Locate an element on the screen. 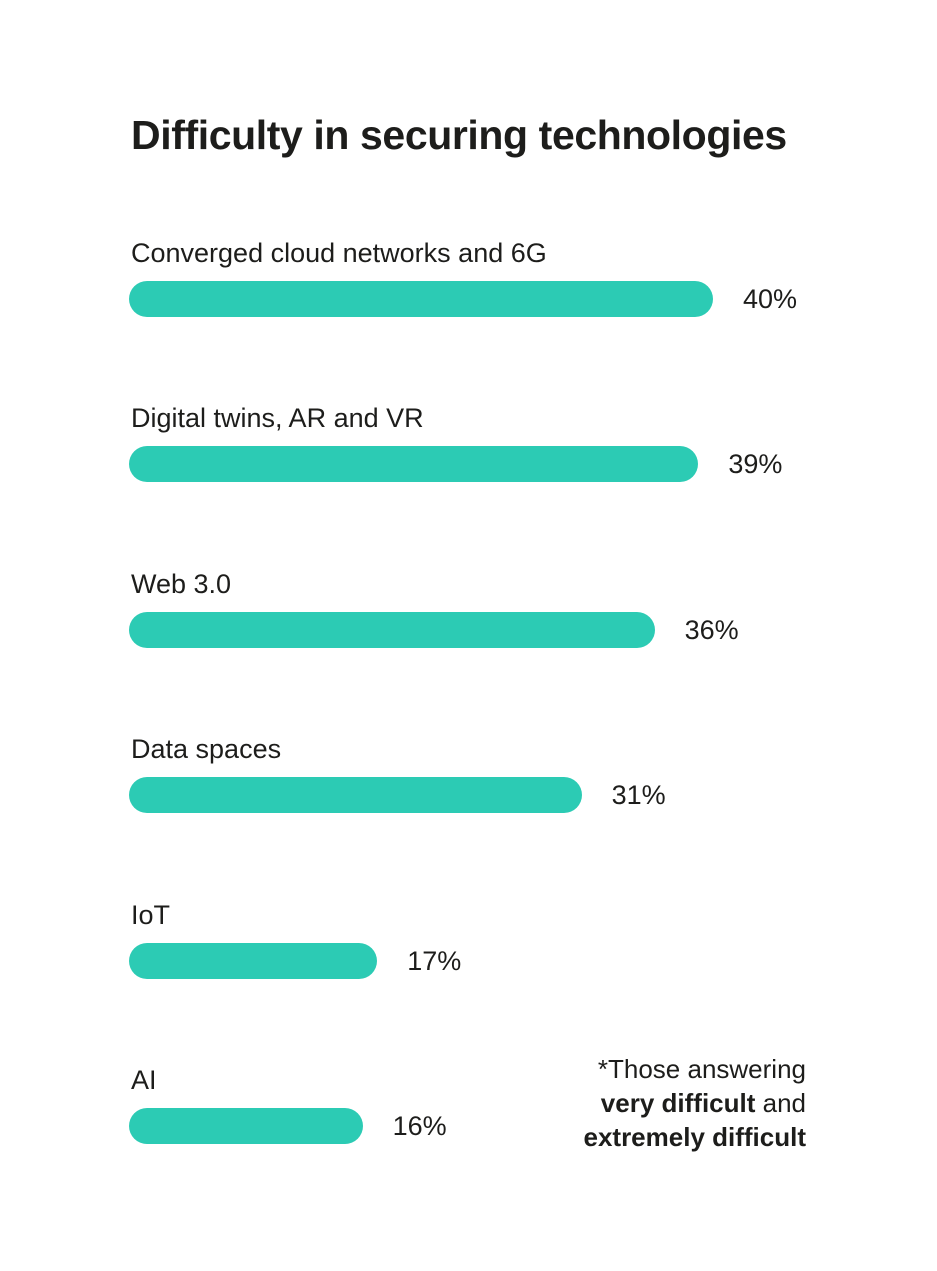 The width and height of the screenshot is (937, 1271). bar-row: Converged cloud networks and 6G 40% is located at coordinates (468, 286).